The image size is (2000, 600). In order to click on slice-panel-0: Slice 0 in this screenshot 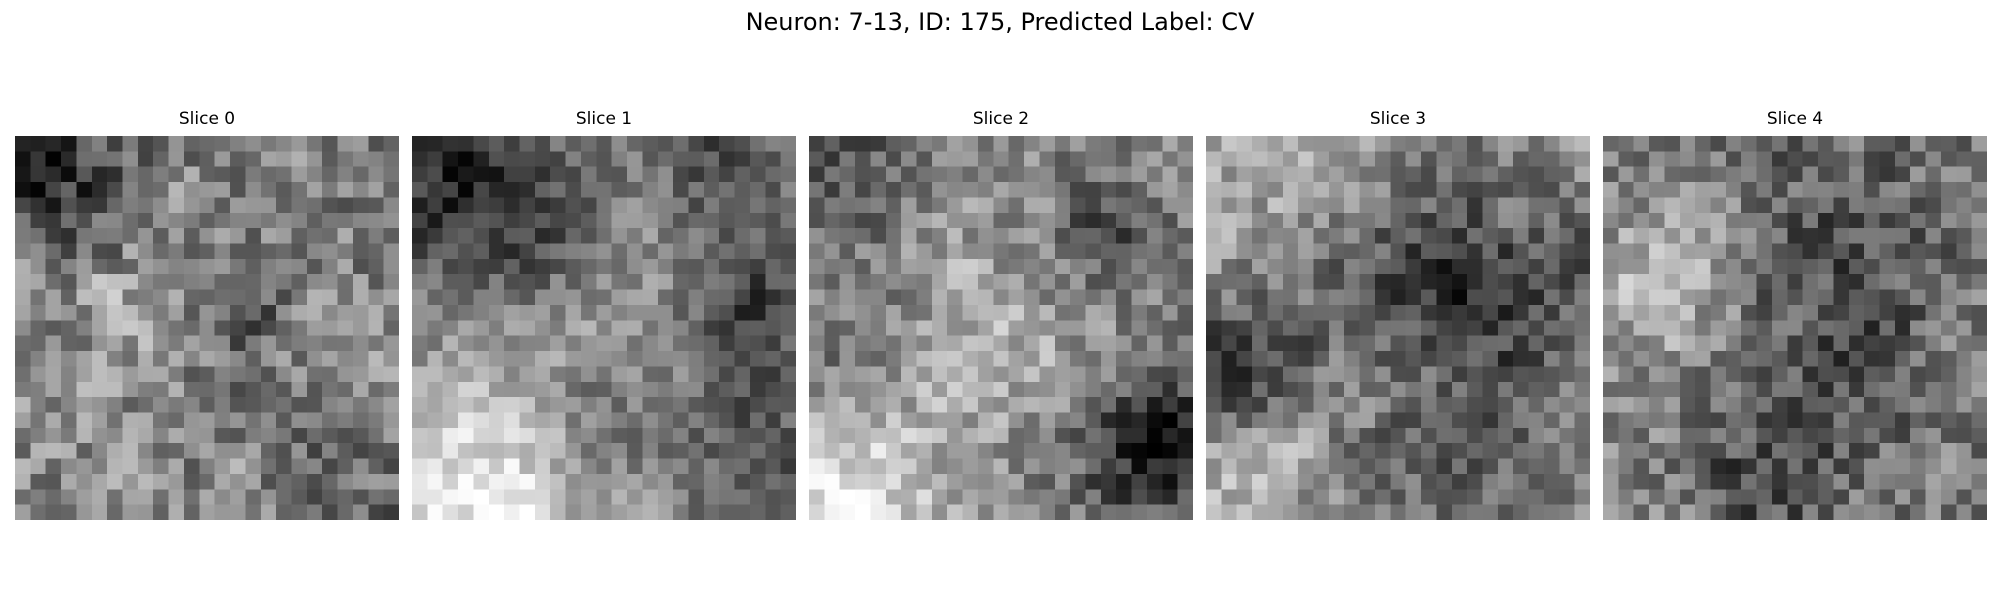, I will do `click(207, 314)`.